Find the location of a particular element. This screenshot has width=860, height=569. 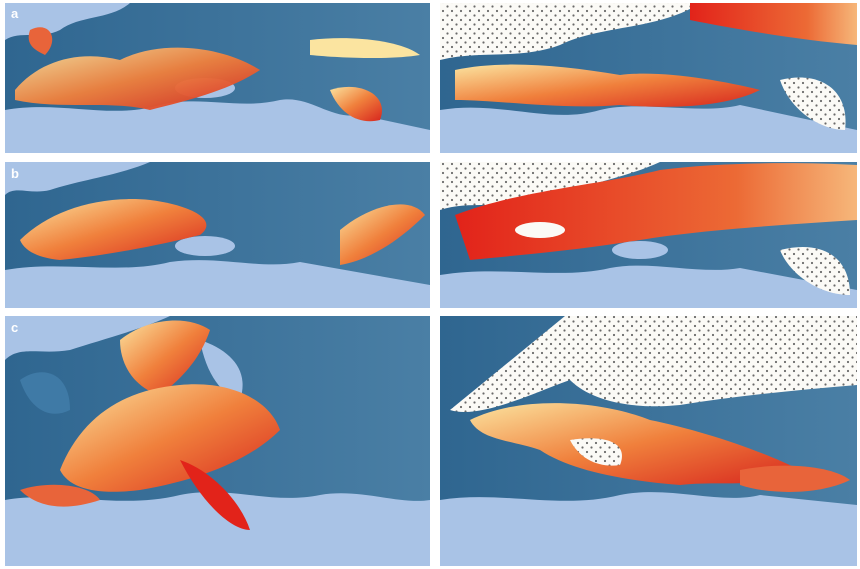

panel-label: c is located at coordinates (14, 327).